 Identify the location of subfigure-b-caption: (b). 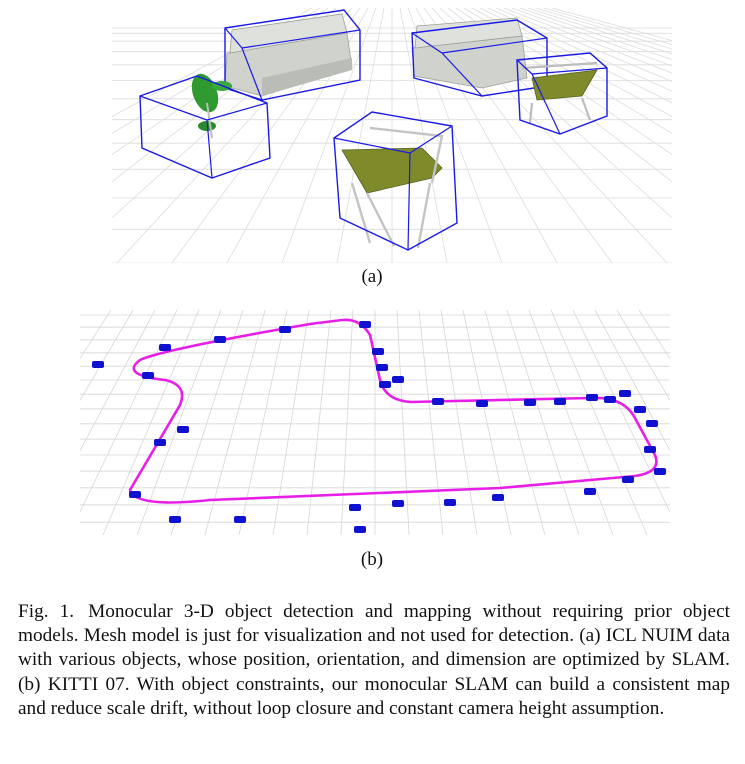
(372, 559).